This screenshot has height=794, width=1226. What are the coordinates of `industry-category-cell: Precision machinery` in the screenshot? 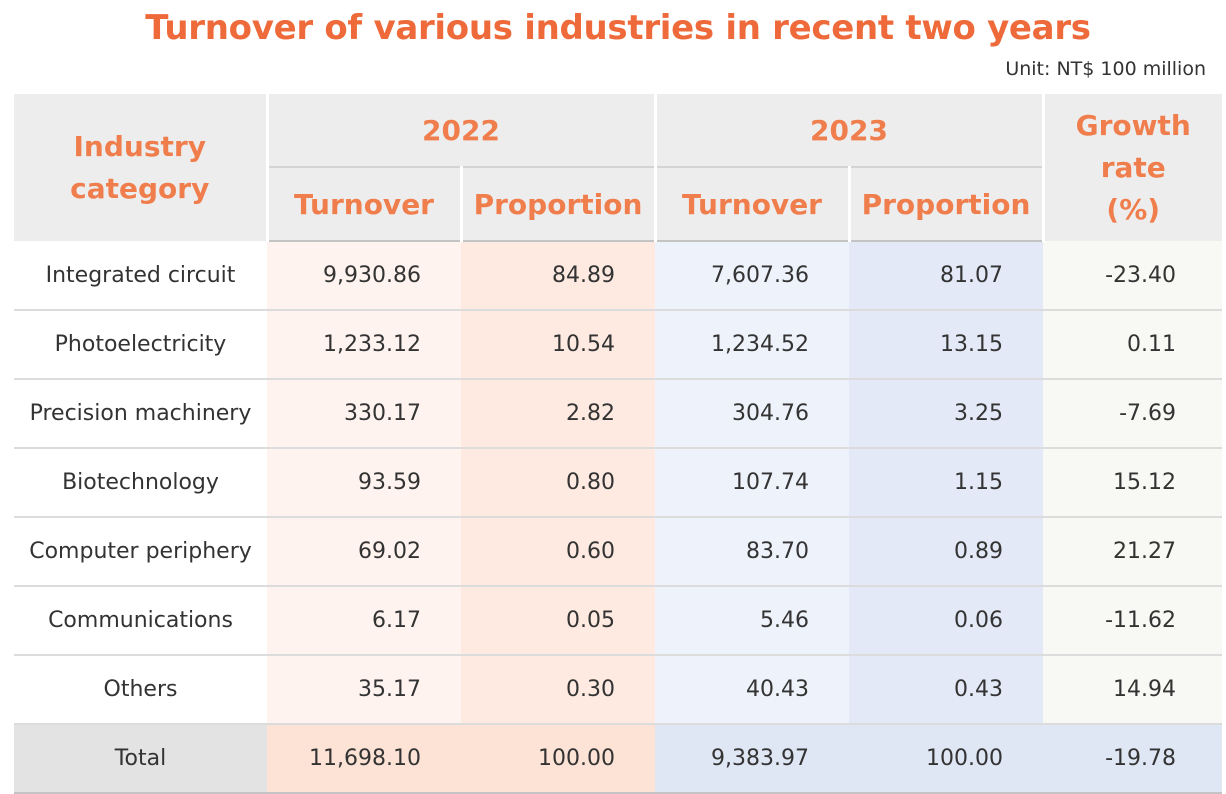 It's located at (140, 414).